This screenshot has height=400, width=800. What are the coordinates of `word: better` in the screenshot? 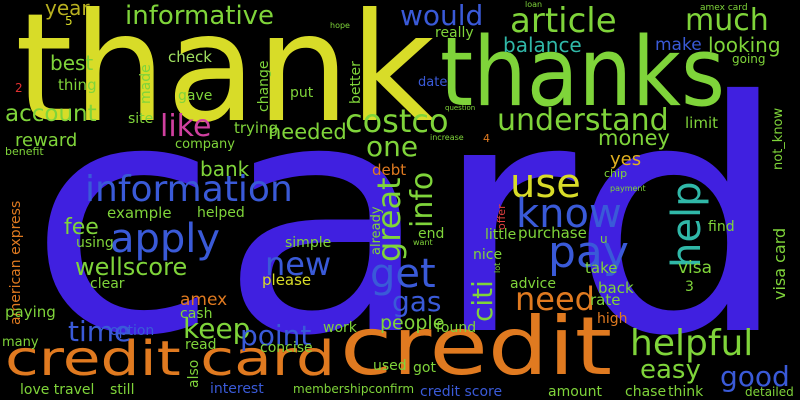 It's located at (356, 82).